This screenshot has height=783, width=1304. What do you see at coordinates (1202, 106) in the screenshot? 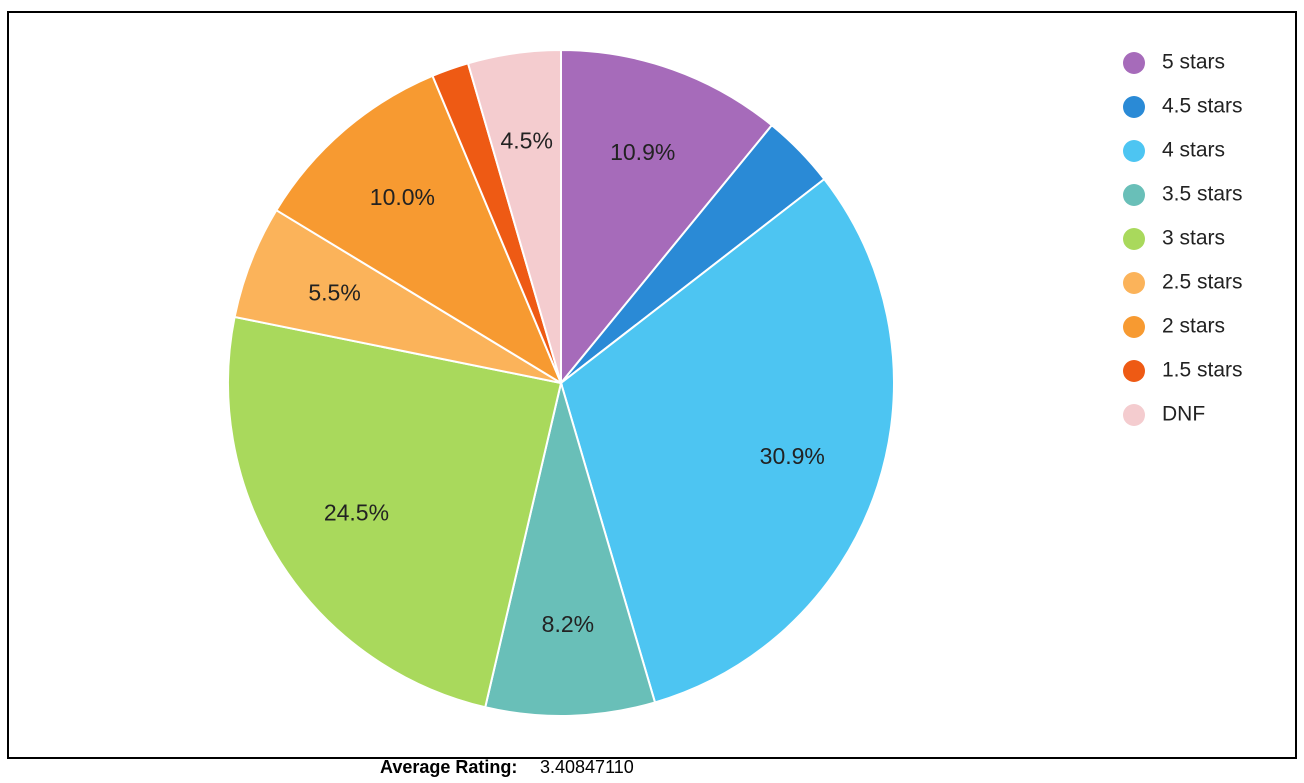
I see `legend-label: 4.5 stars` at bounding box center [1202, 106].